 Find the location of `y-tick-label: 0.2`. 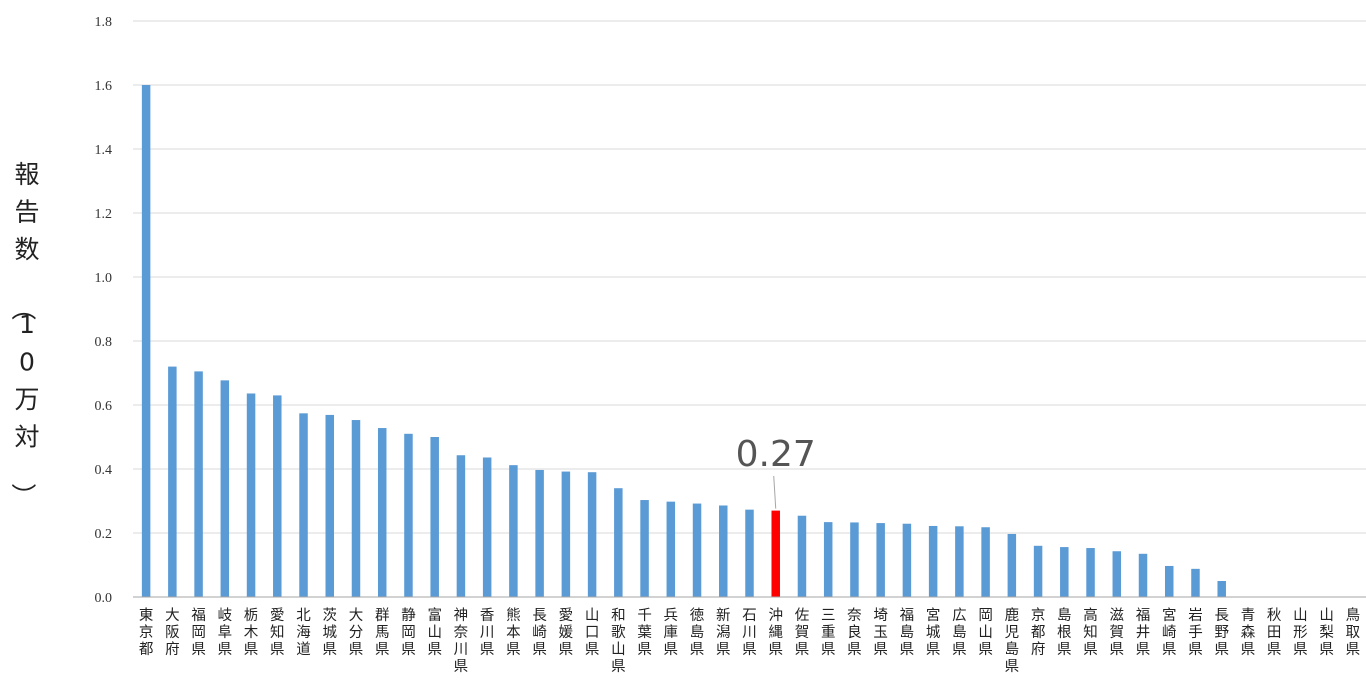

y-tick-label: 0.2 is located at coordinates (104, 534).